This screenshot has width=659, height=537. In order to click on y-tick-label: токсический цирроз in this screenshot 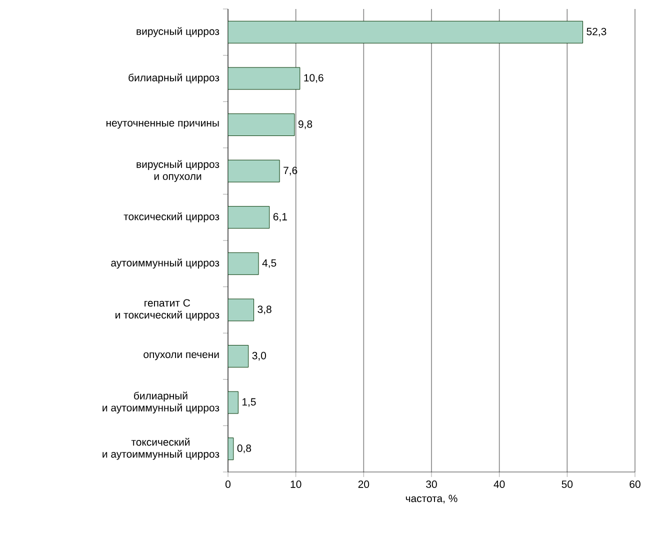, I will do `click(172, 217)`.